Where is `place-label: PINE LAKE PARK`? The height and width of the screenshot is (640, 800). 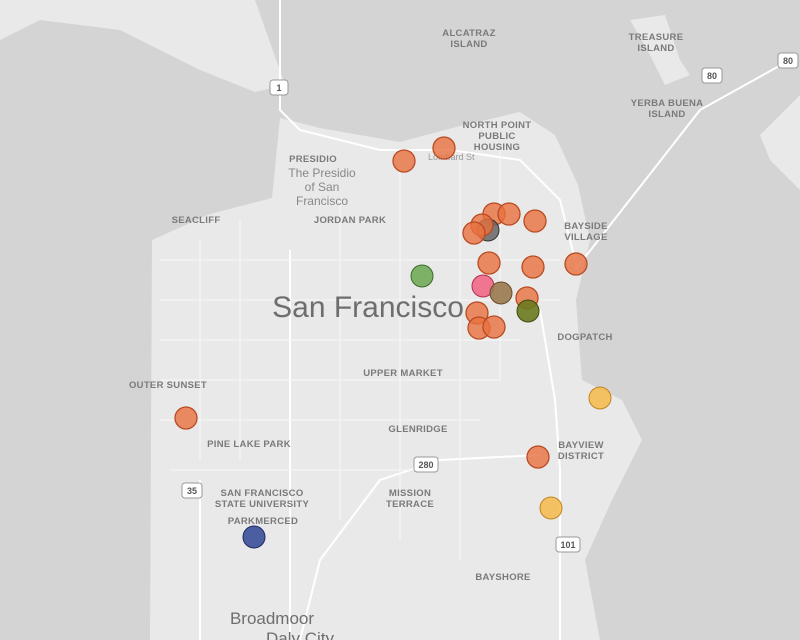 place-label: PINE LAKE PARK is located at coordinates (249, 444).